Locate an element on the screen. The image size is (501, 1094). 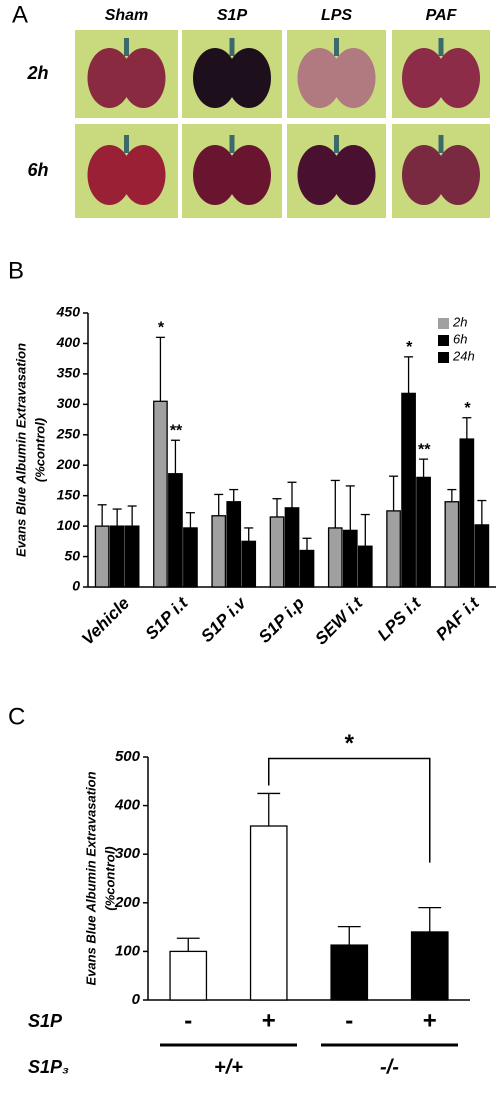
column-label: PAF is located at coordinates (442, 15).